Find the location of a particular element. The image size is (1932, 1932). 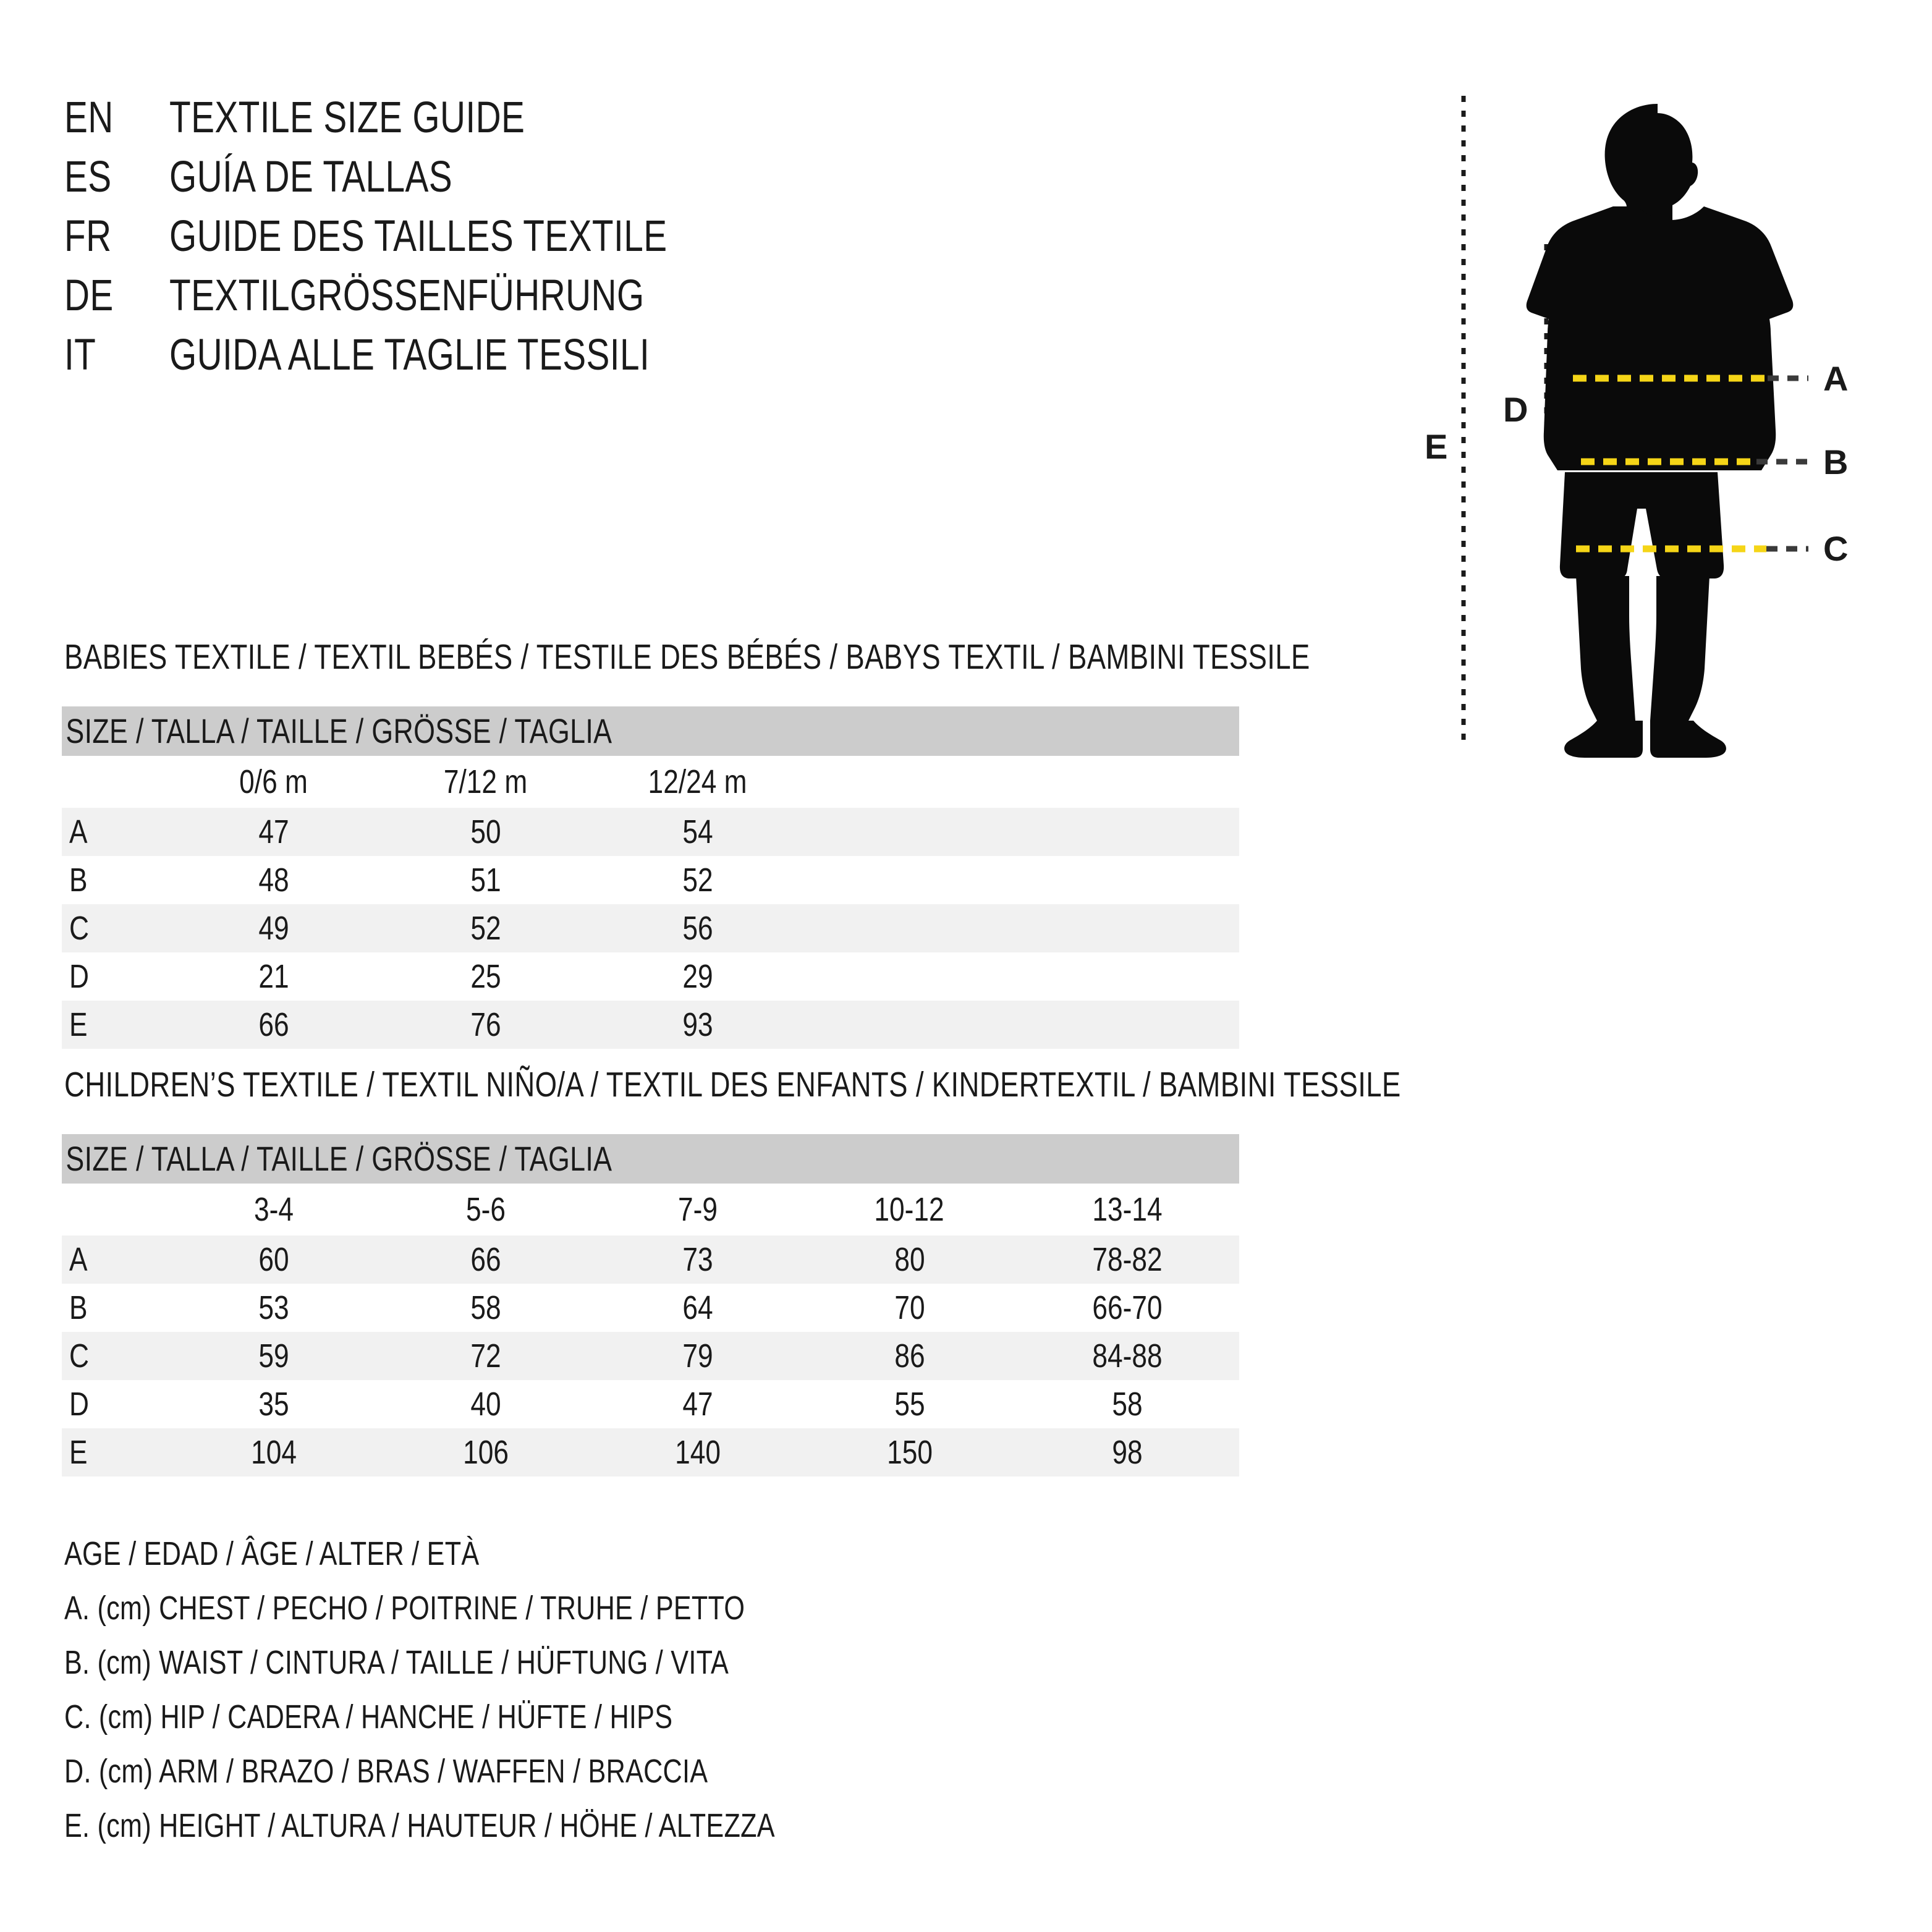

language-title-fr: GUIDE DES TAILLES TEXTILE is located at coordinates (418, 236).